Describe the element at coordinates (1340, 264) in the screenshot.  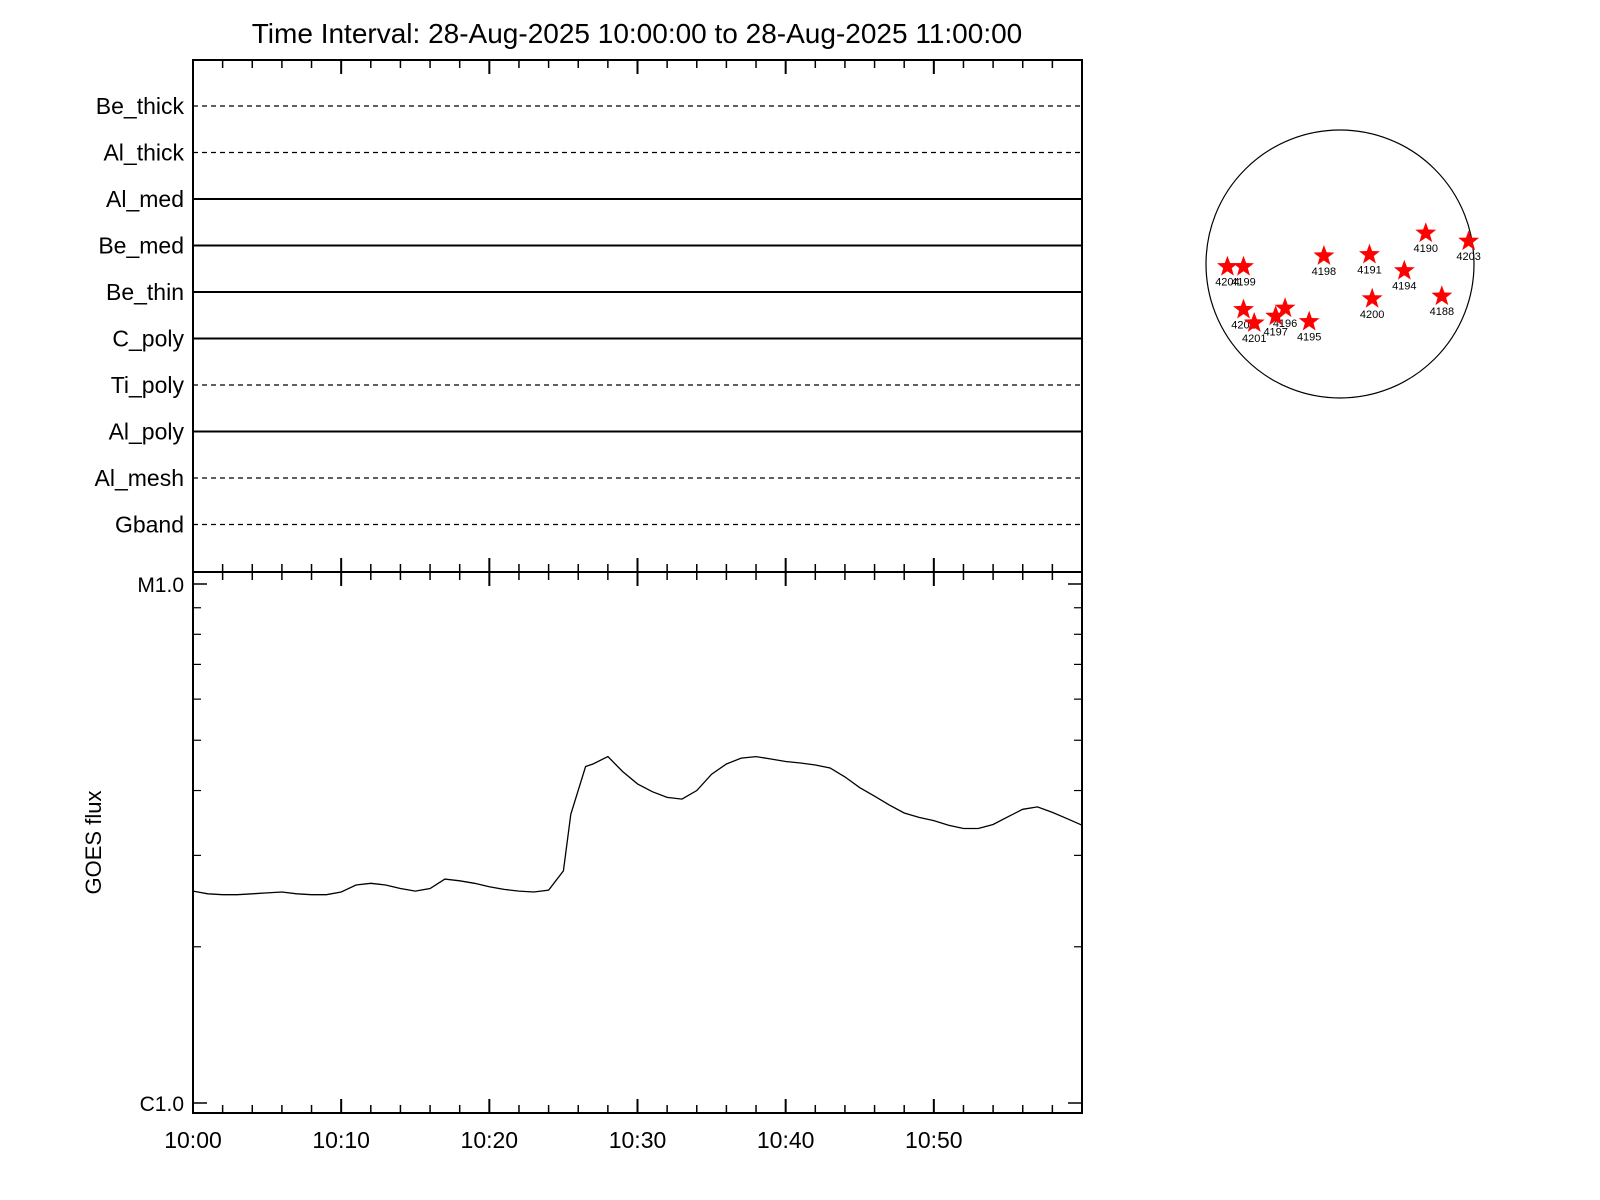
I see `solar-disk-outline` at that location.